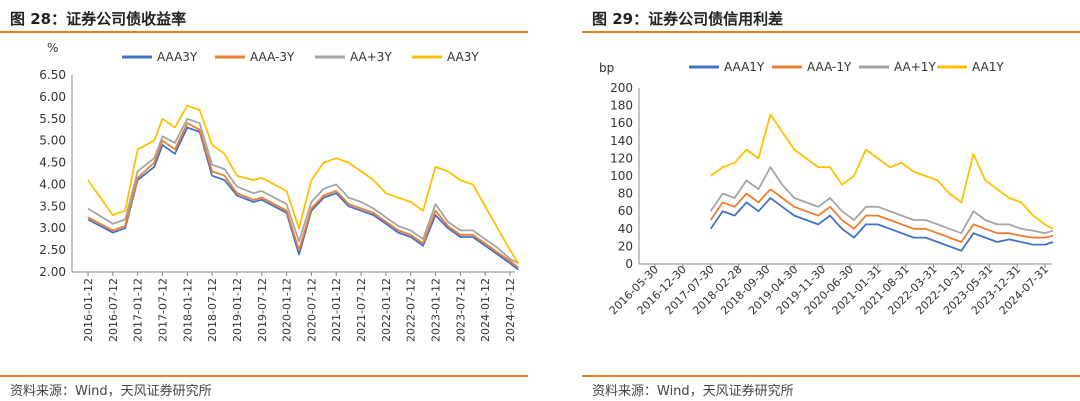 The image size is (1080, 401). What do you see at coordinates (162, 310) in the screenshot?
I see `x-tick-label: 2017-07-12` at bounding box center [162, 310].